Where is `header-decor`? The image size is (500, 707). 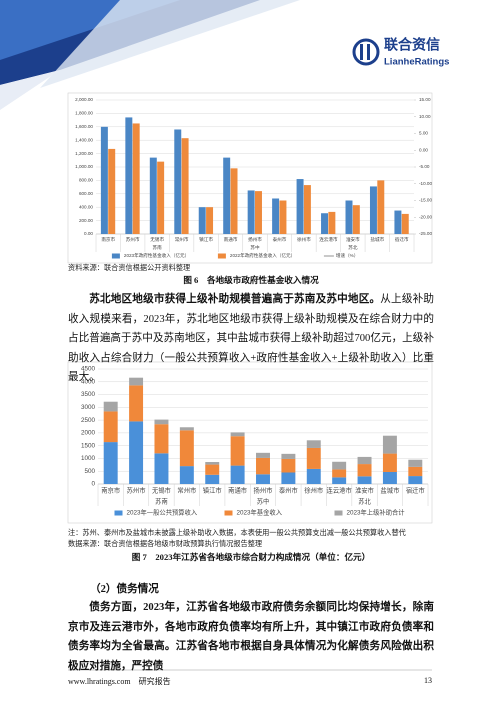 header-decor is located at coordinates (150, 55).